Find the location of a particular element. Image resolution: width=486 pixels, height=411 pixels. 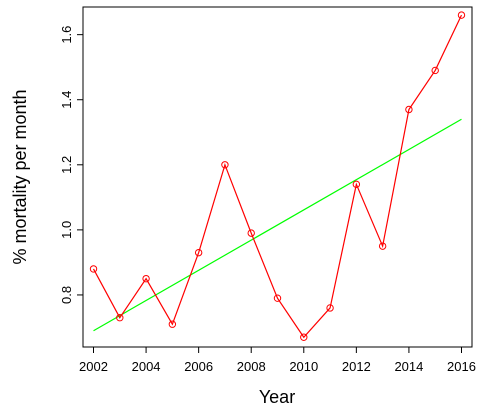

x-tick-label: 2014 is located at coordinates (408, 366).